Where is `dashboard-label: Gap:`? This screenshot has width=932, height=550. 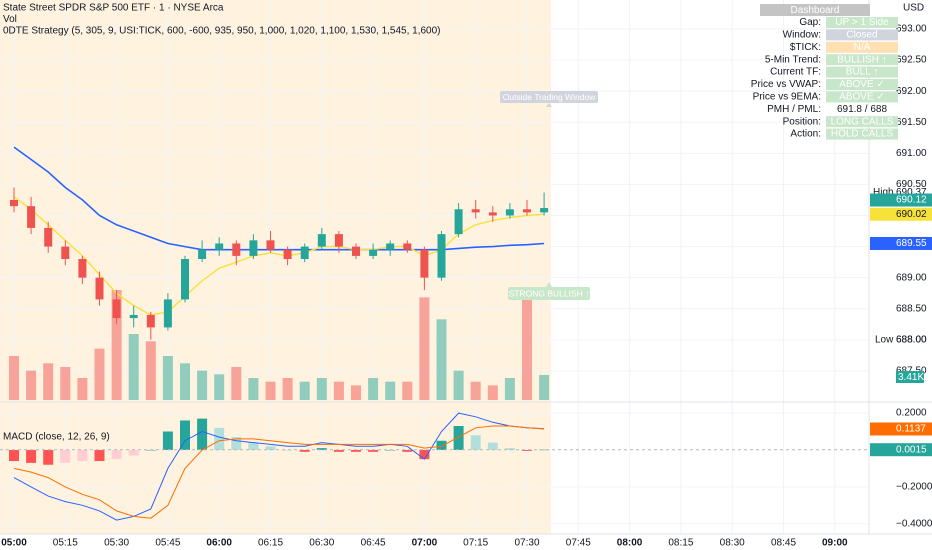
dashboard-label: Gap: is located at coordinates (810, 22).